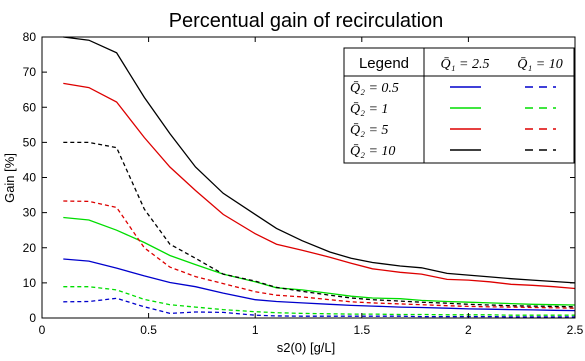 The height and width of the screenshot is (361, 585). What do you see at coordinates (255, 330) in the screenshot?
I see `x-tick-label: 1` at bounding box center [255, 330].